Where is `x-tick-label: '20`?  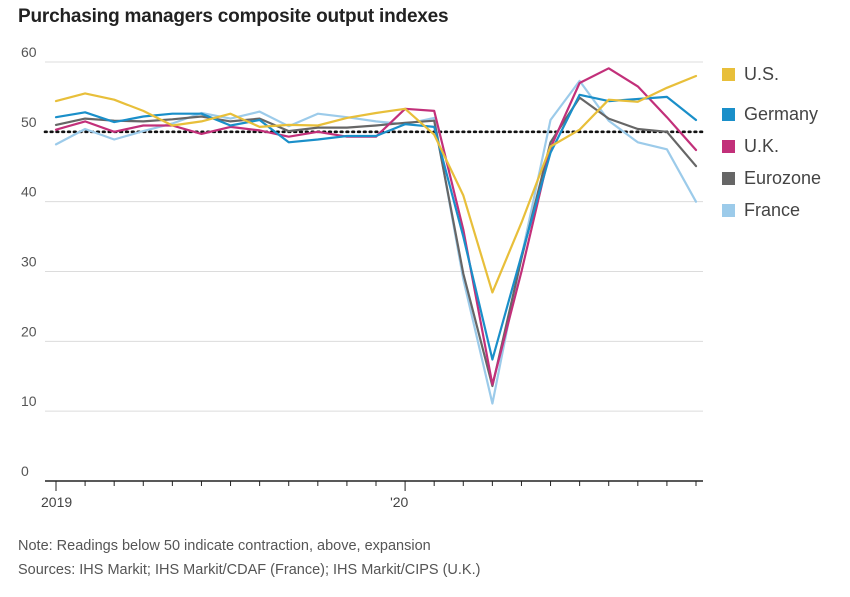 x-tick-label: '20 is located at coordinates (399, 502).